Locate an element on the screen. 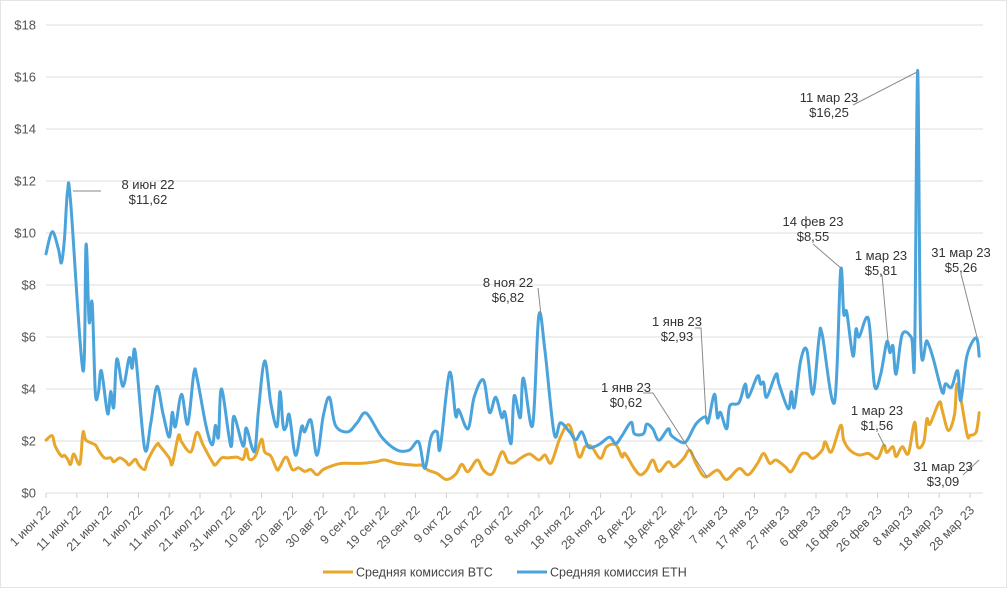  annotation-value: $5,26 is located at coordinates (961, 267).